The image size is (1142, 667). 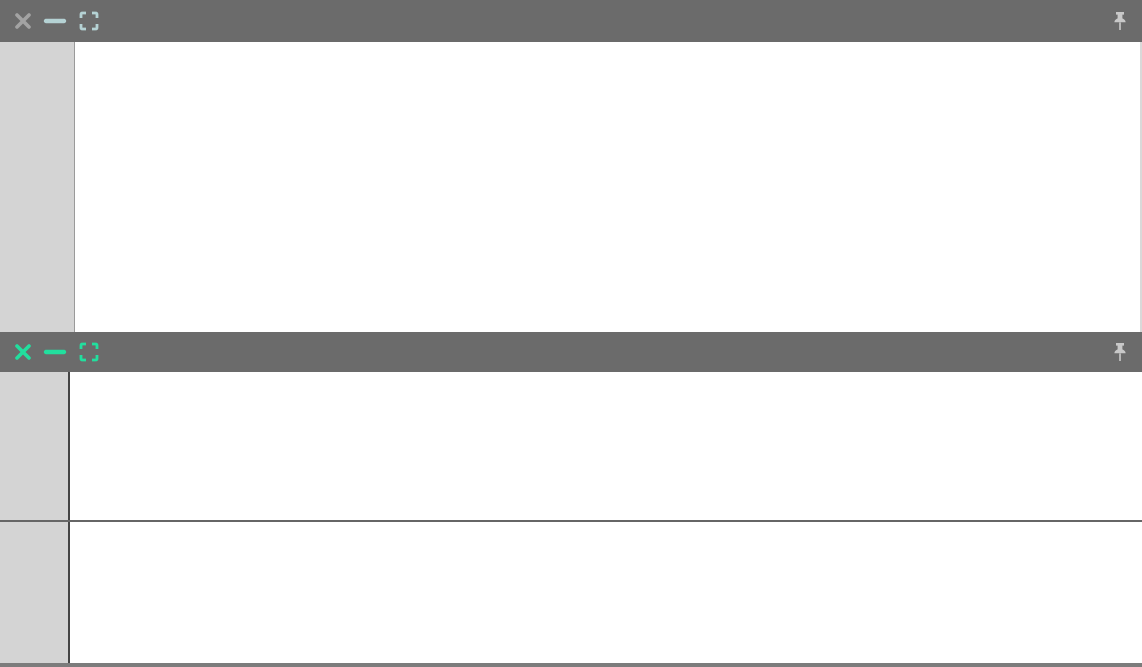 What do you see at coordinates (35, 517) in the screenshot?
I see `alignment-sidebar` at bounding box center [35, 517].